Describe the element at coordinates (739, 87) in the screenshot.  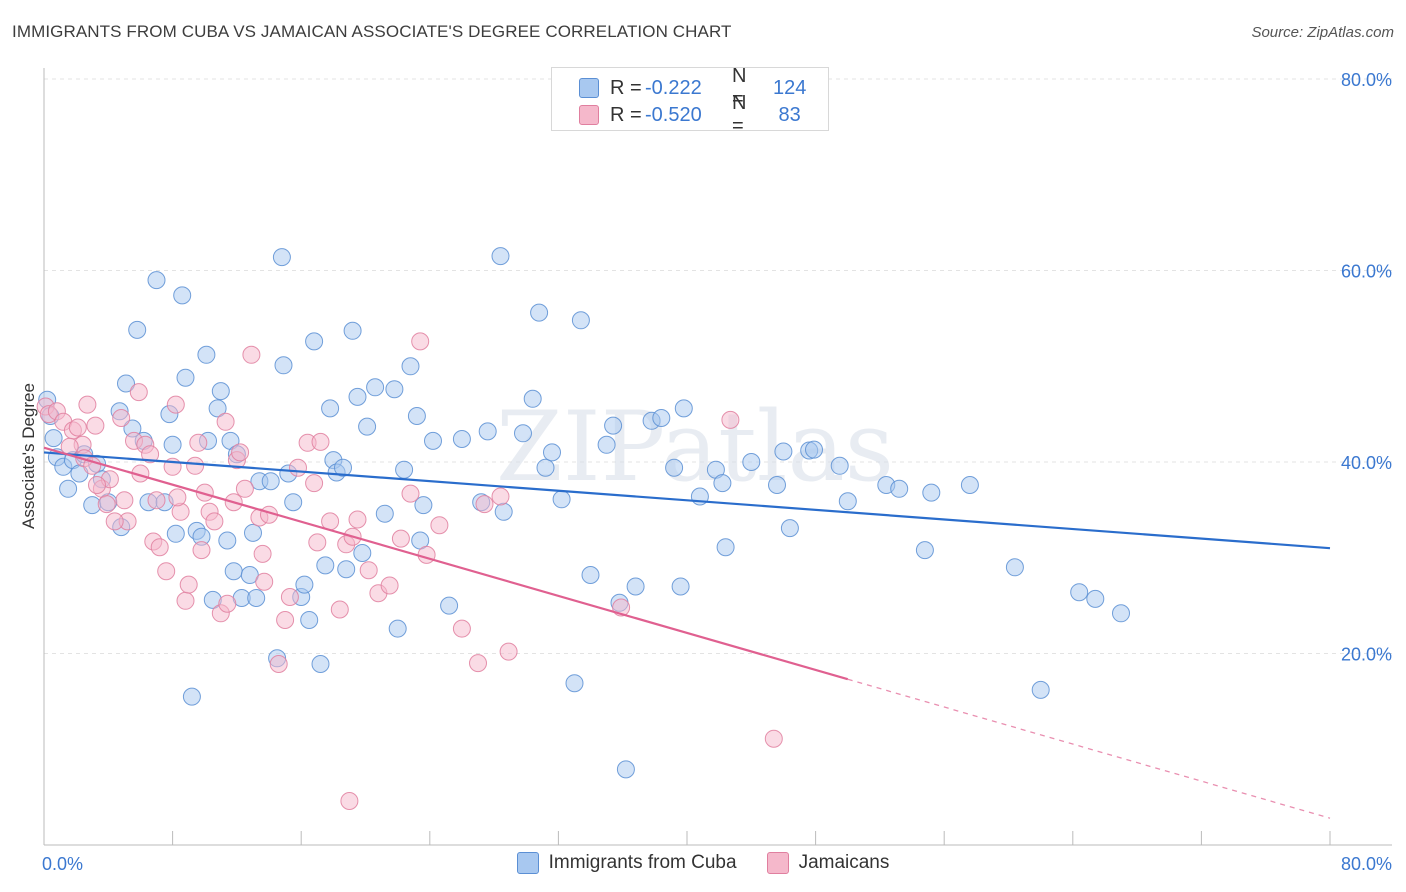
I see `n-label: N =` at that location.